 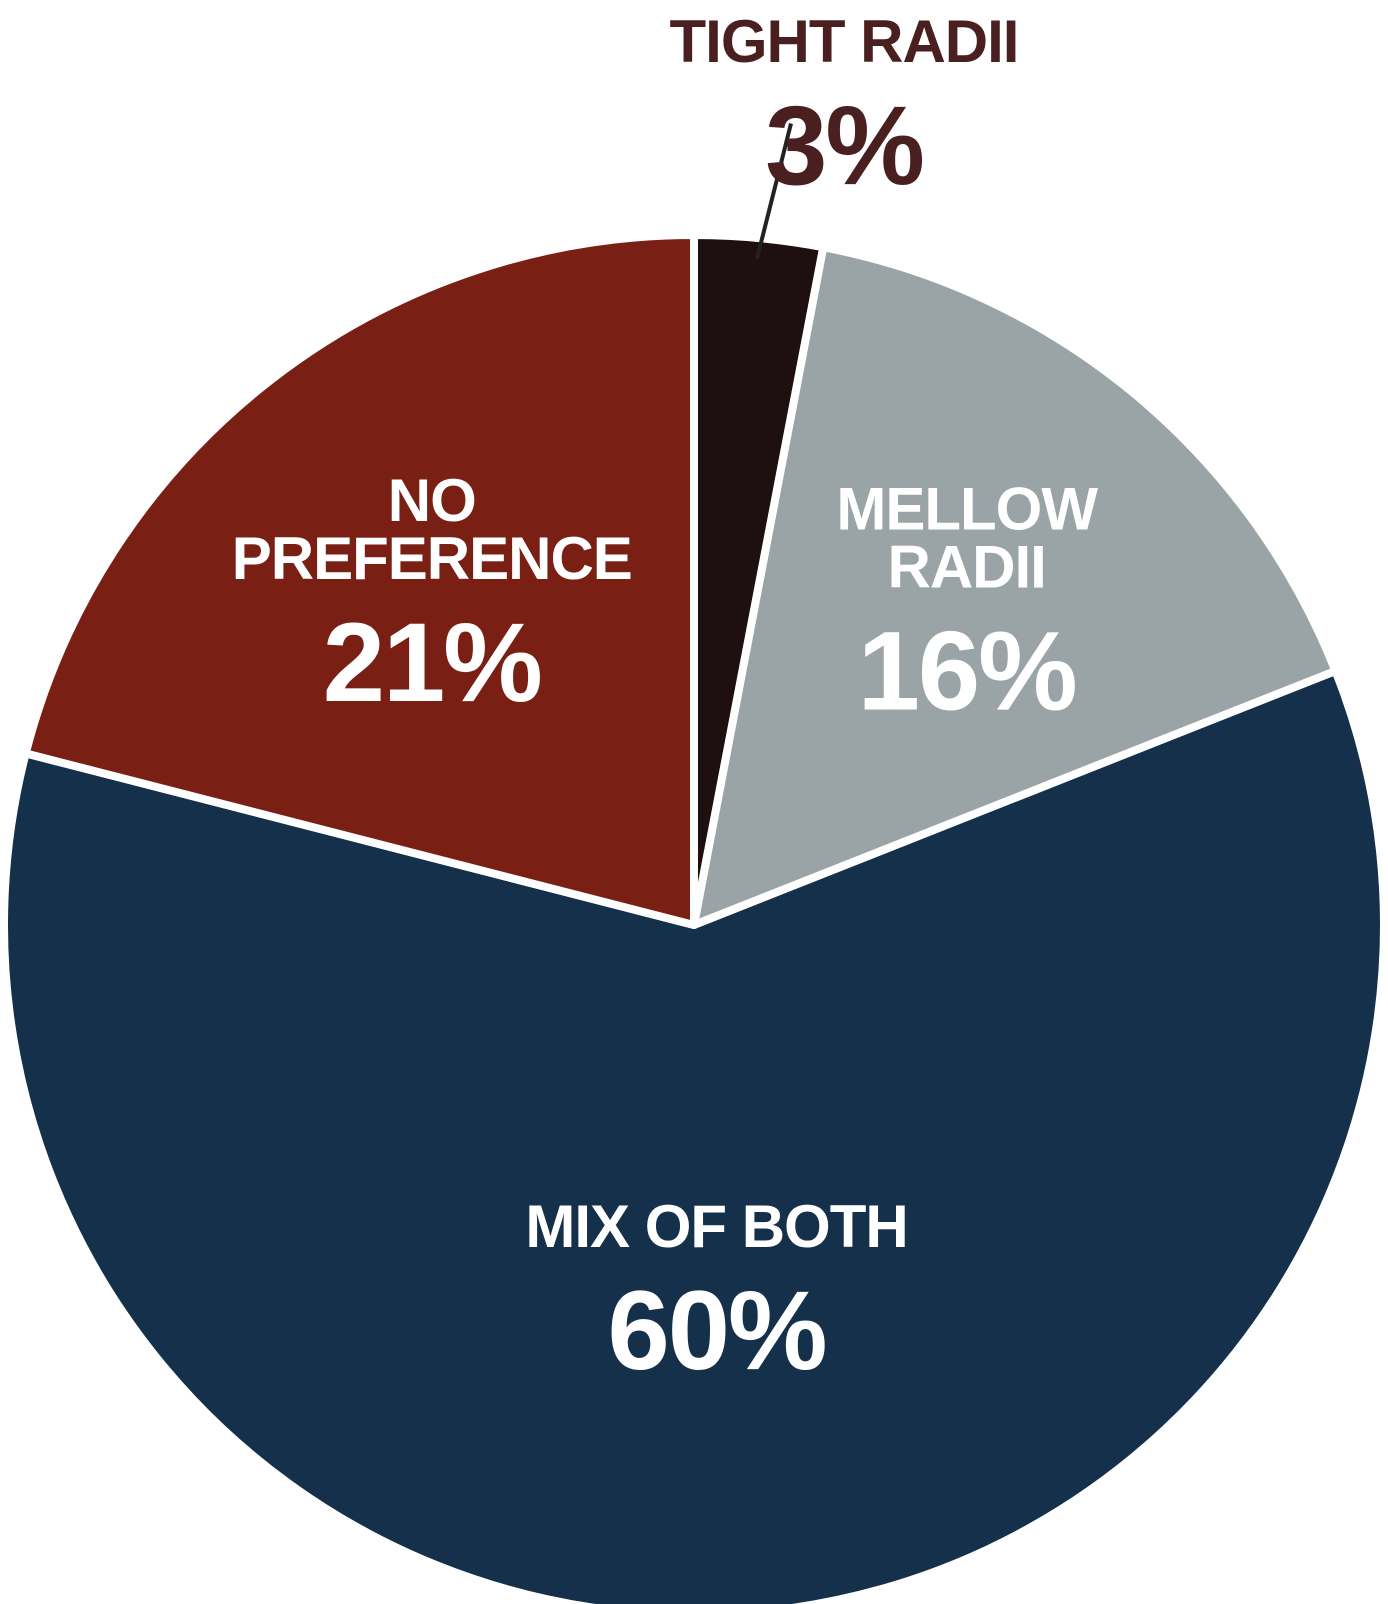 I want to click on slice-value-label: 3%, so click(x=844, y=145).